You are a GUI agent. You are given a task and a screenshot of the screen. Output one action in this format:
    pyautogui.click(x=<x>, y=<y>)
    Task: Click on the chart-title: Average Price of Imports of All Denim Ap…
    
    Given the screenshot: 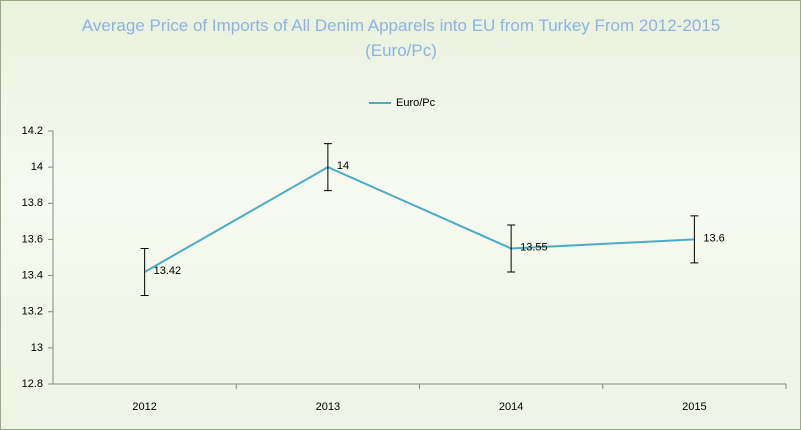 What is the action you would take?
    pyautogui.click(x=401, y=38)
    